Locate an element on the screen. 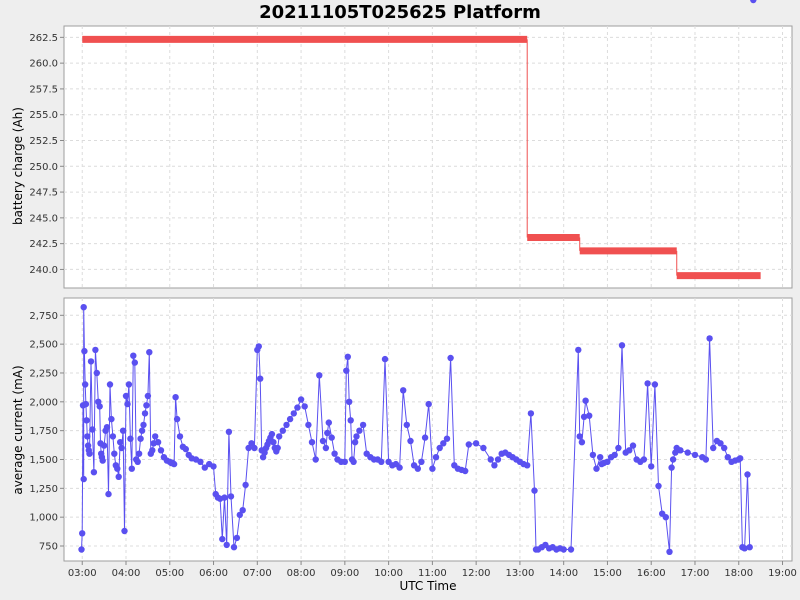  x-tick-label: 09:00 is located at coordinates (344, 573).